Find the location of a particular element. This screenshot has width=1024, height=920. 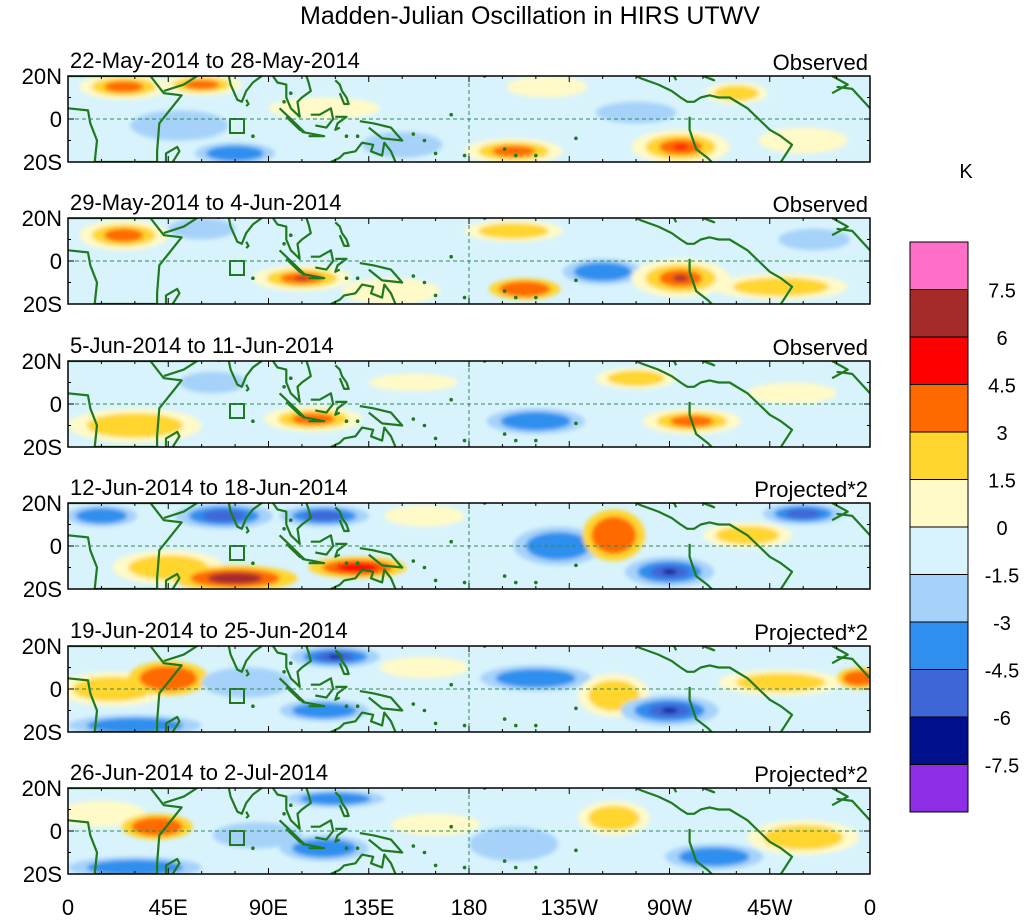

figure-title: Madden-Julian Oscillation in HIRS UTWV is located at coordinates (530, 16).